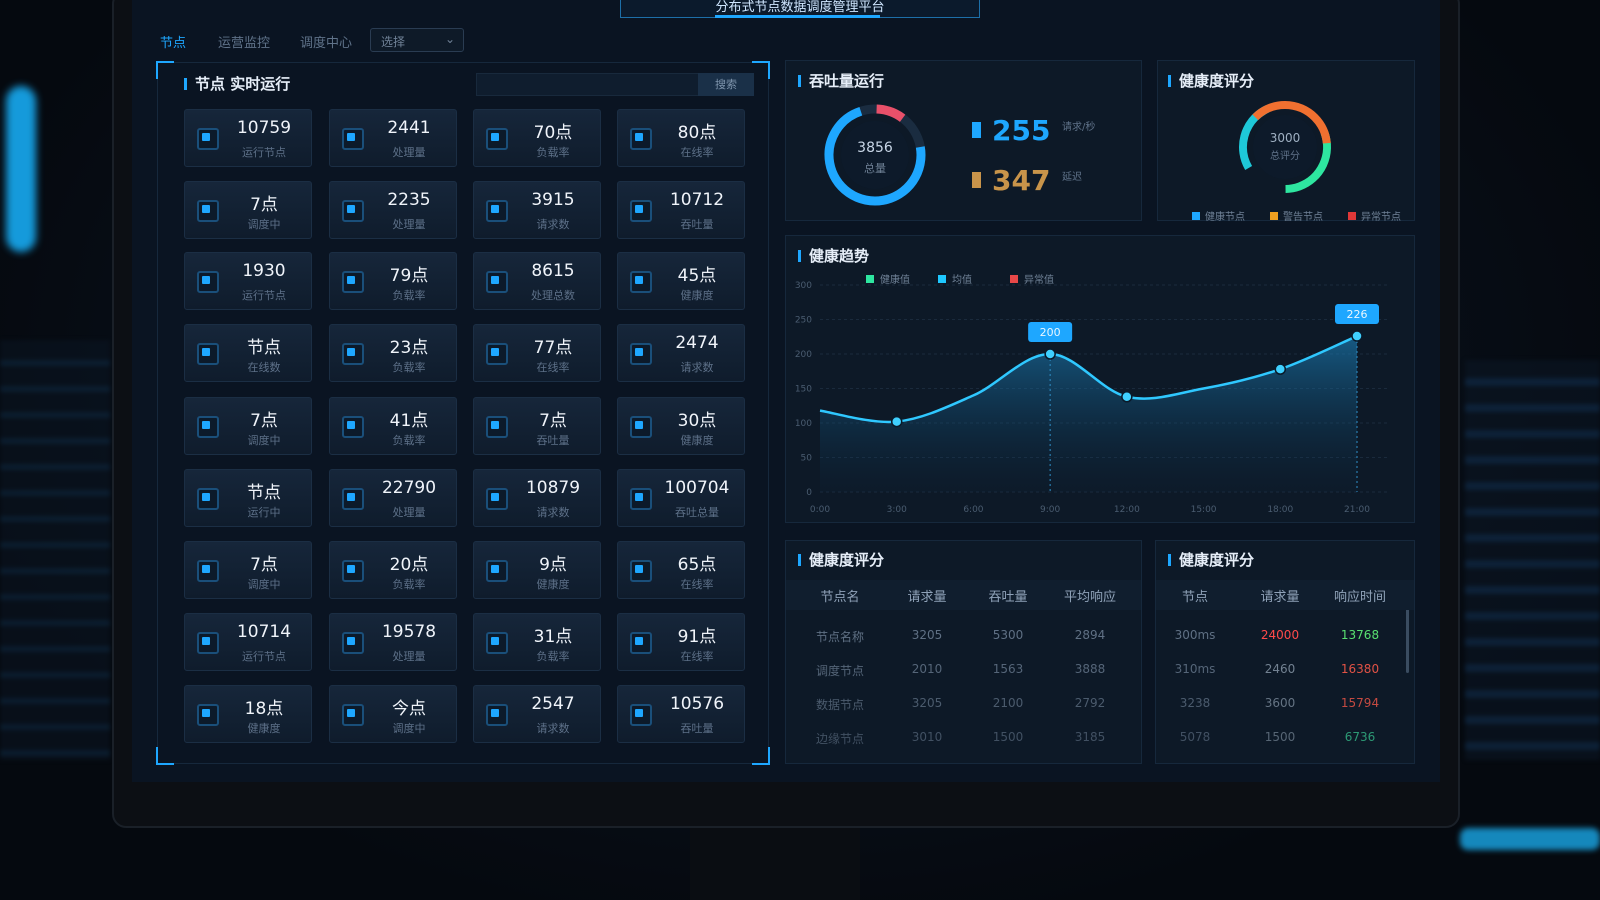 This screenshot has height=900, width=1600. Describe the element at coordinates (681, 210) in the screenshot. I see `node-tile: 10712 吞吐量` at that location.